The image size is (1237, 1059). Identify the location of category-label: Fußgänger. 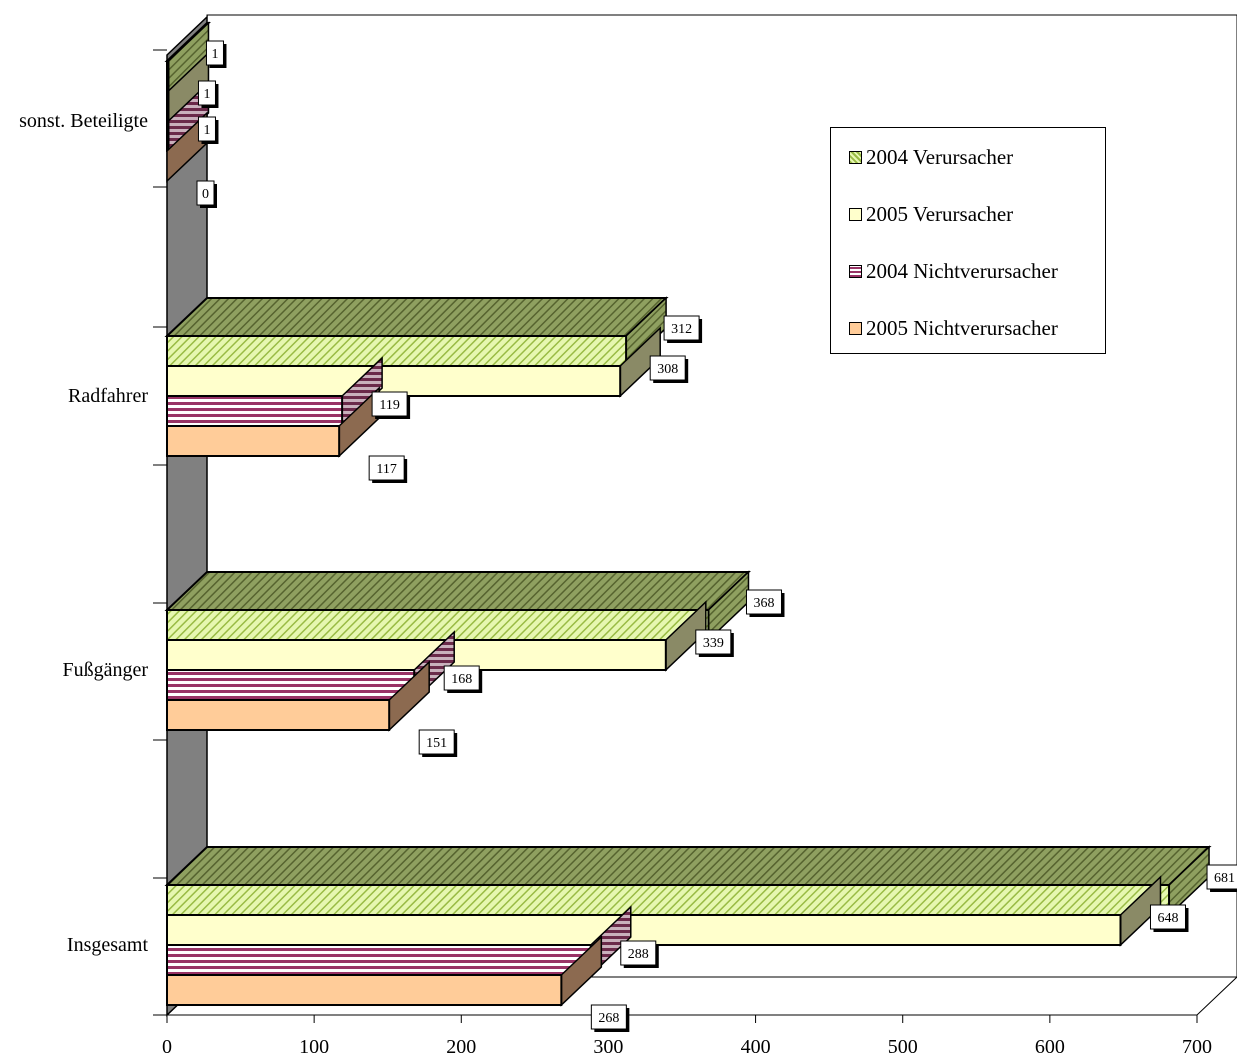
(105, 670).